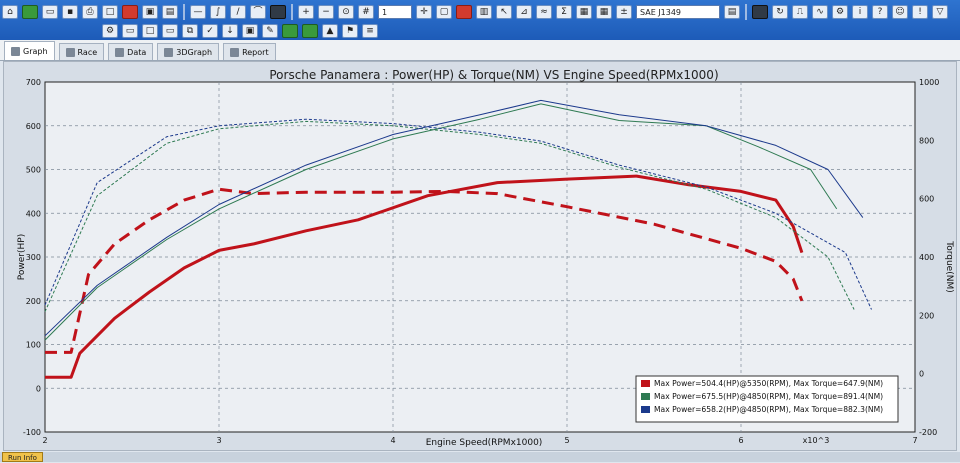 The width and height of the screenshot is (960, 463). Describe the element at coordinates (566, 440) in the screenshot. I see `x-tick-label: 5` at that location.